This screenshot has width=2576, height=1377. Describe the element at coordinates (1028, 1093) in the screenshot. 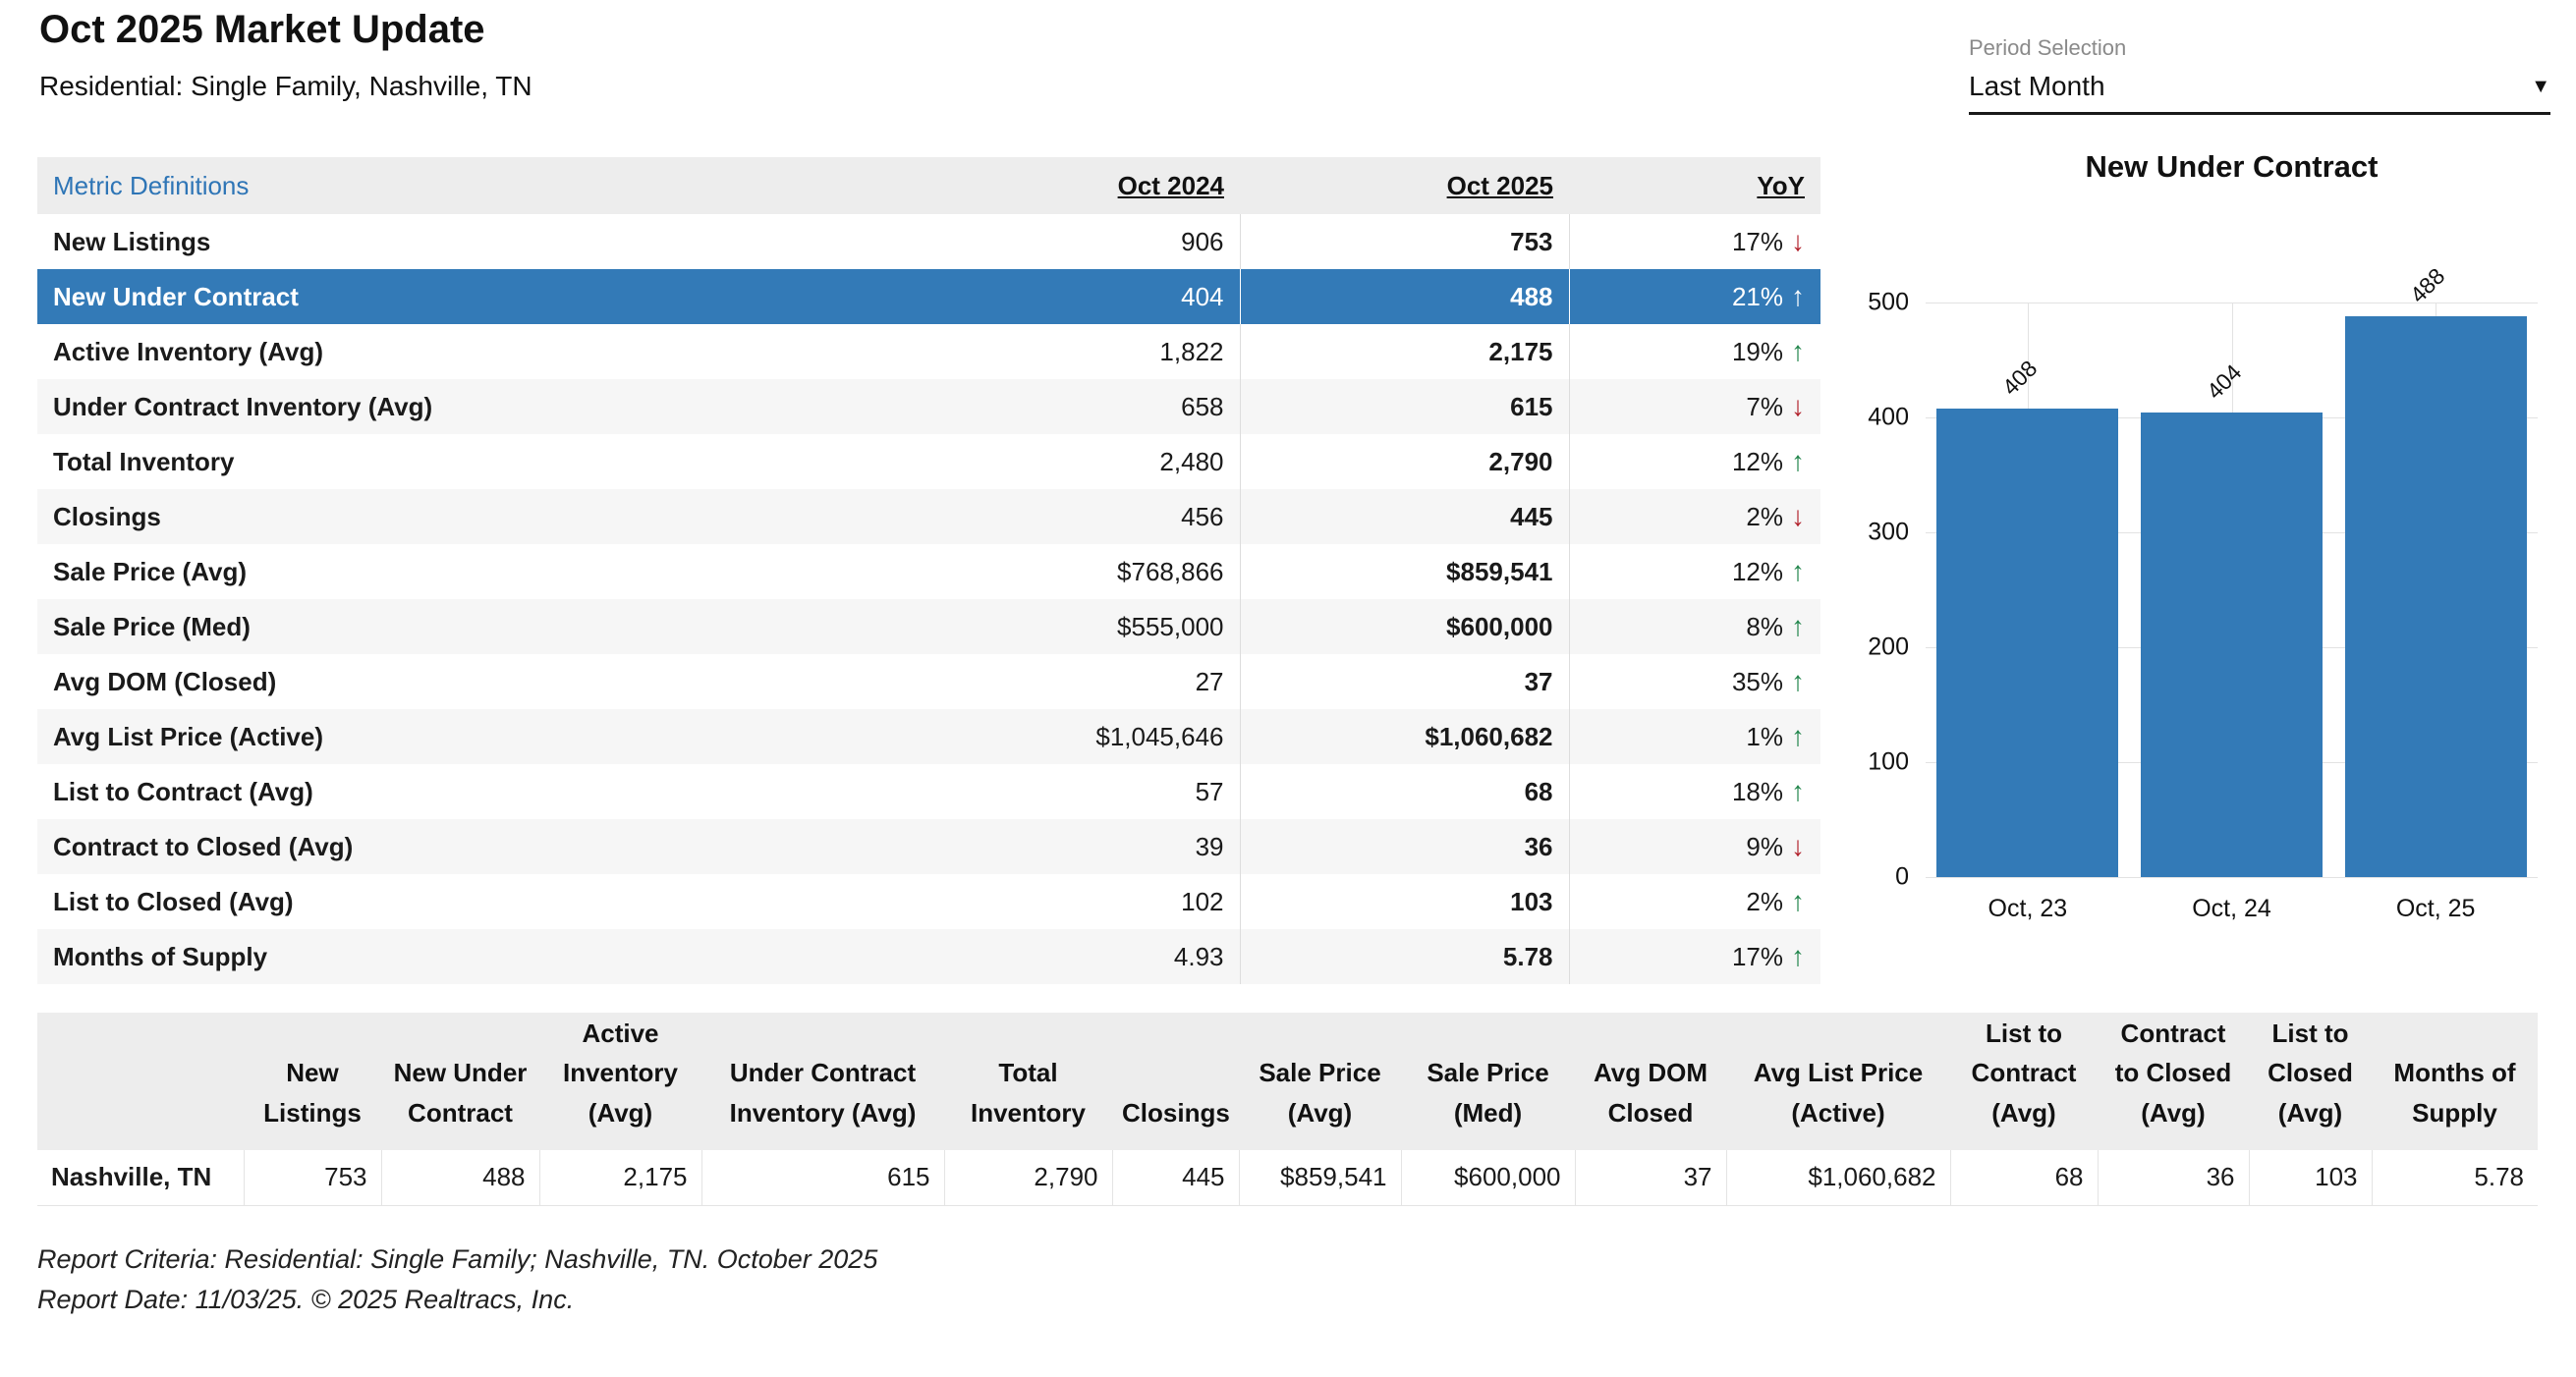

I see `summary-column-header: Total Inventory` at that location.